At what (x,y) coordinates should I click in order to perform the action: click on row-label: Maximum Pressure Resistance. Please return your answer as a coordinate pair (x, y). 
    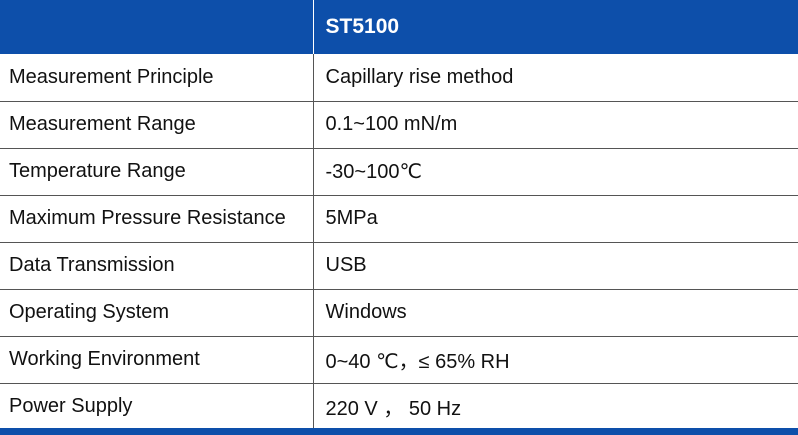
    Looking at the image, I should click on (157, 219).